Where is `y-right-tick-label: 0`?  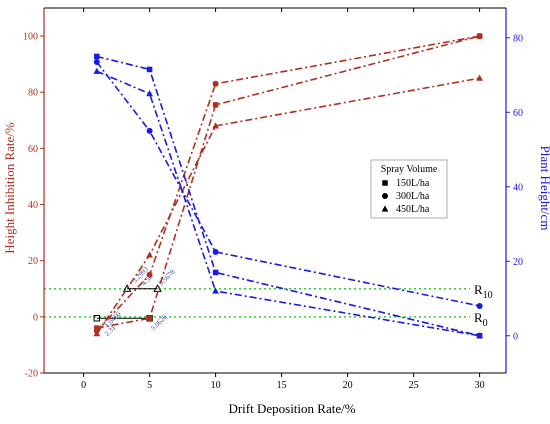
y-right-tick-label: 0 is located at coordinates (515, 336).